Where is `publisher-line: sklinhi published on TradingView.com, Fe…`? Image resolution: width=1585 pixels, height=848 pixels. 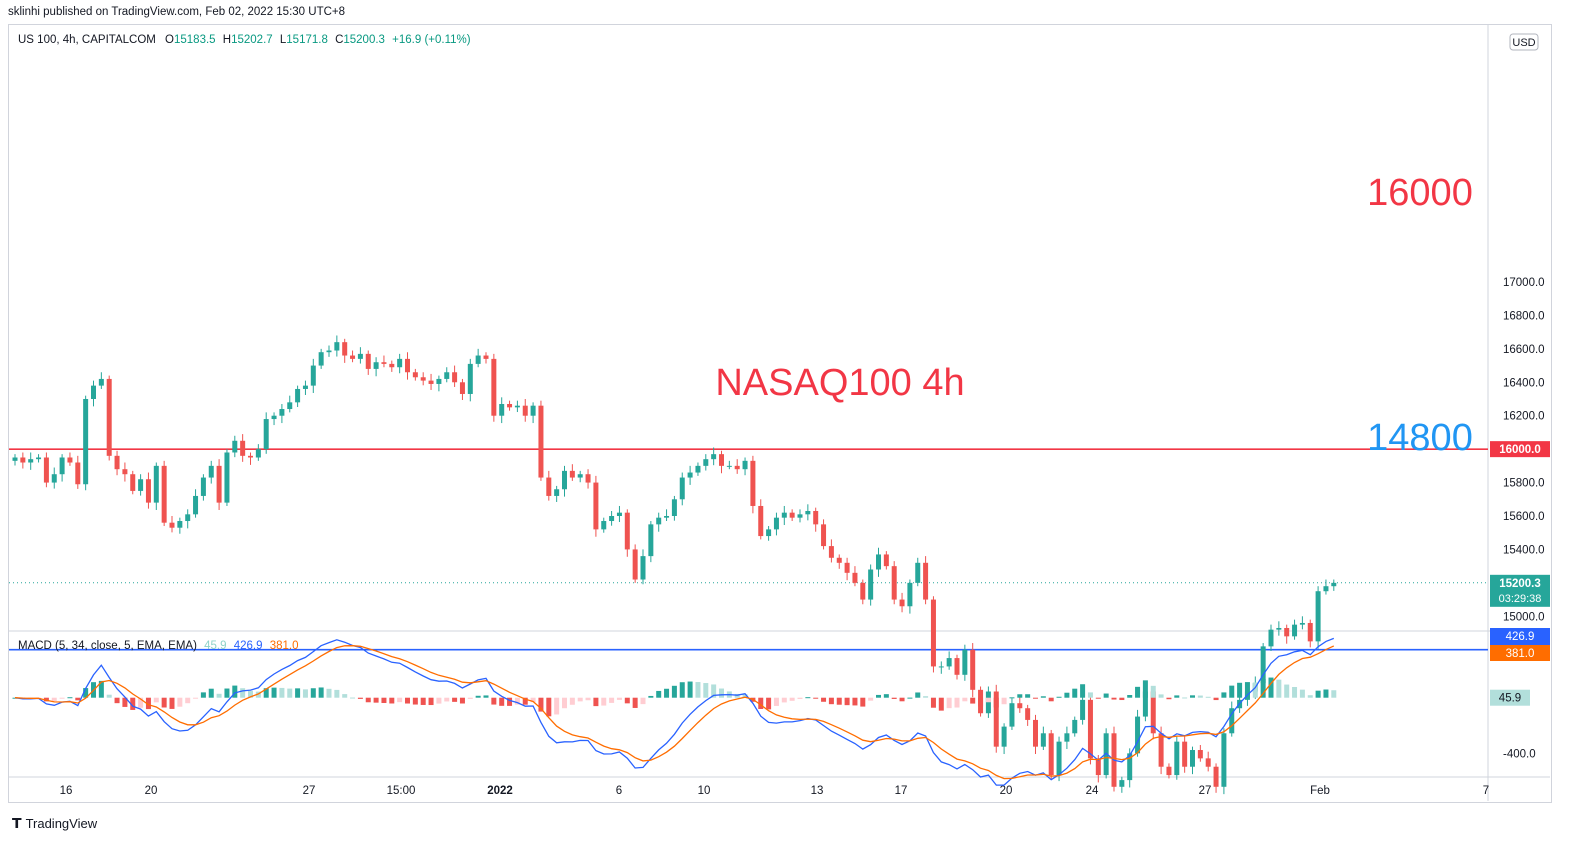 publisher-line: sklinhi published on TradingView.com, Fe… is located at coordinates (177, 12).